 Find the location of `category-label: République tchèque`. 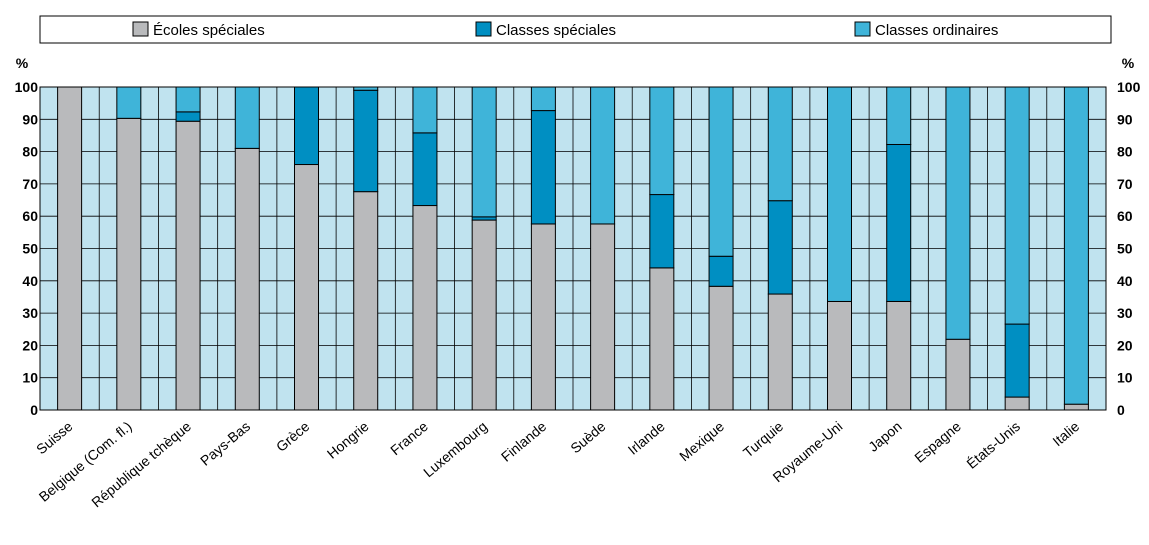

category-label: République tchèque is located at coordinates (141, 464).